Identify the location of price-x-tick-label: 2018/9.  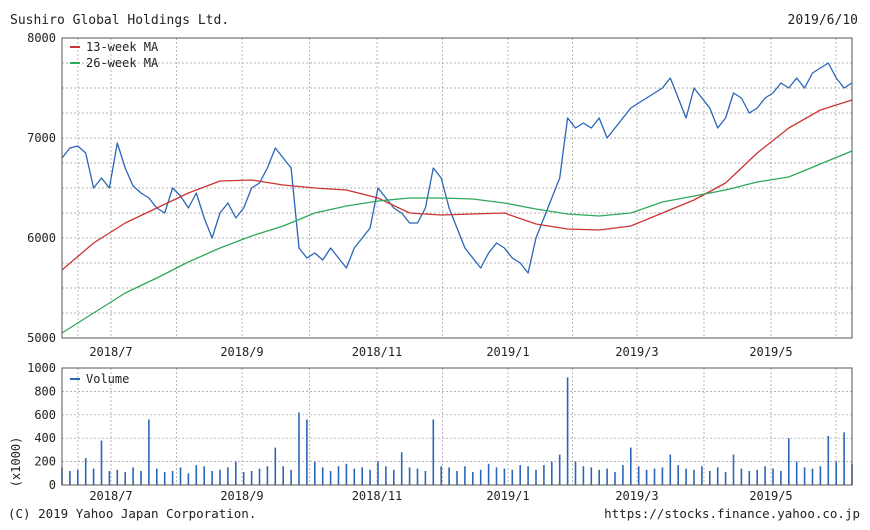
(241, 352).